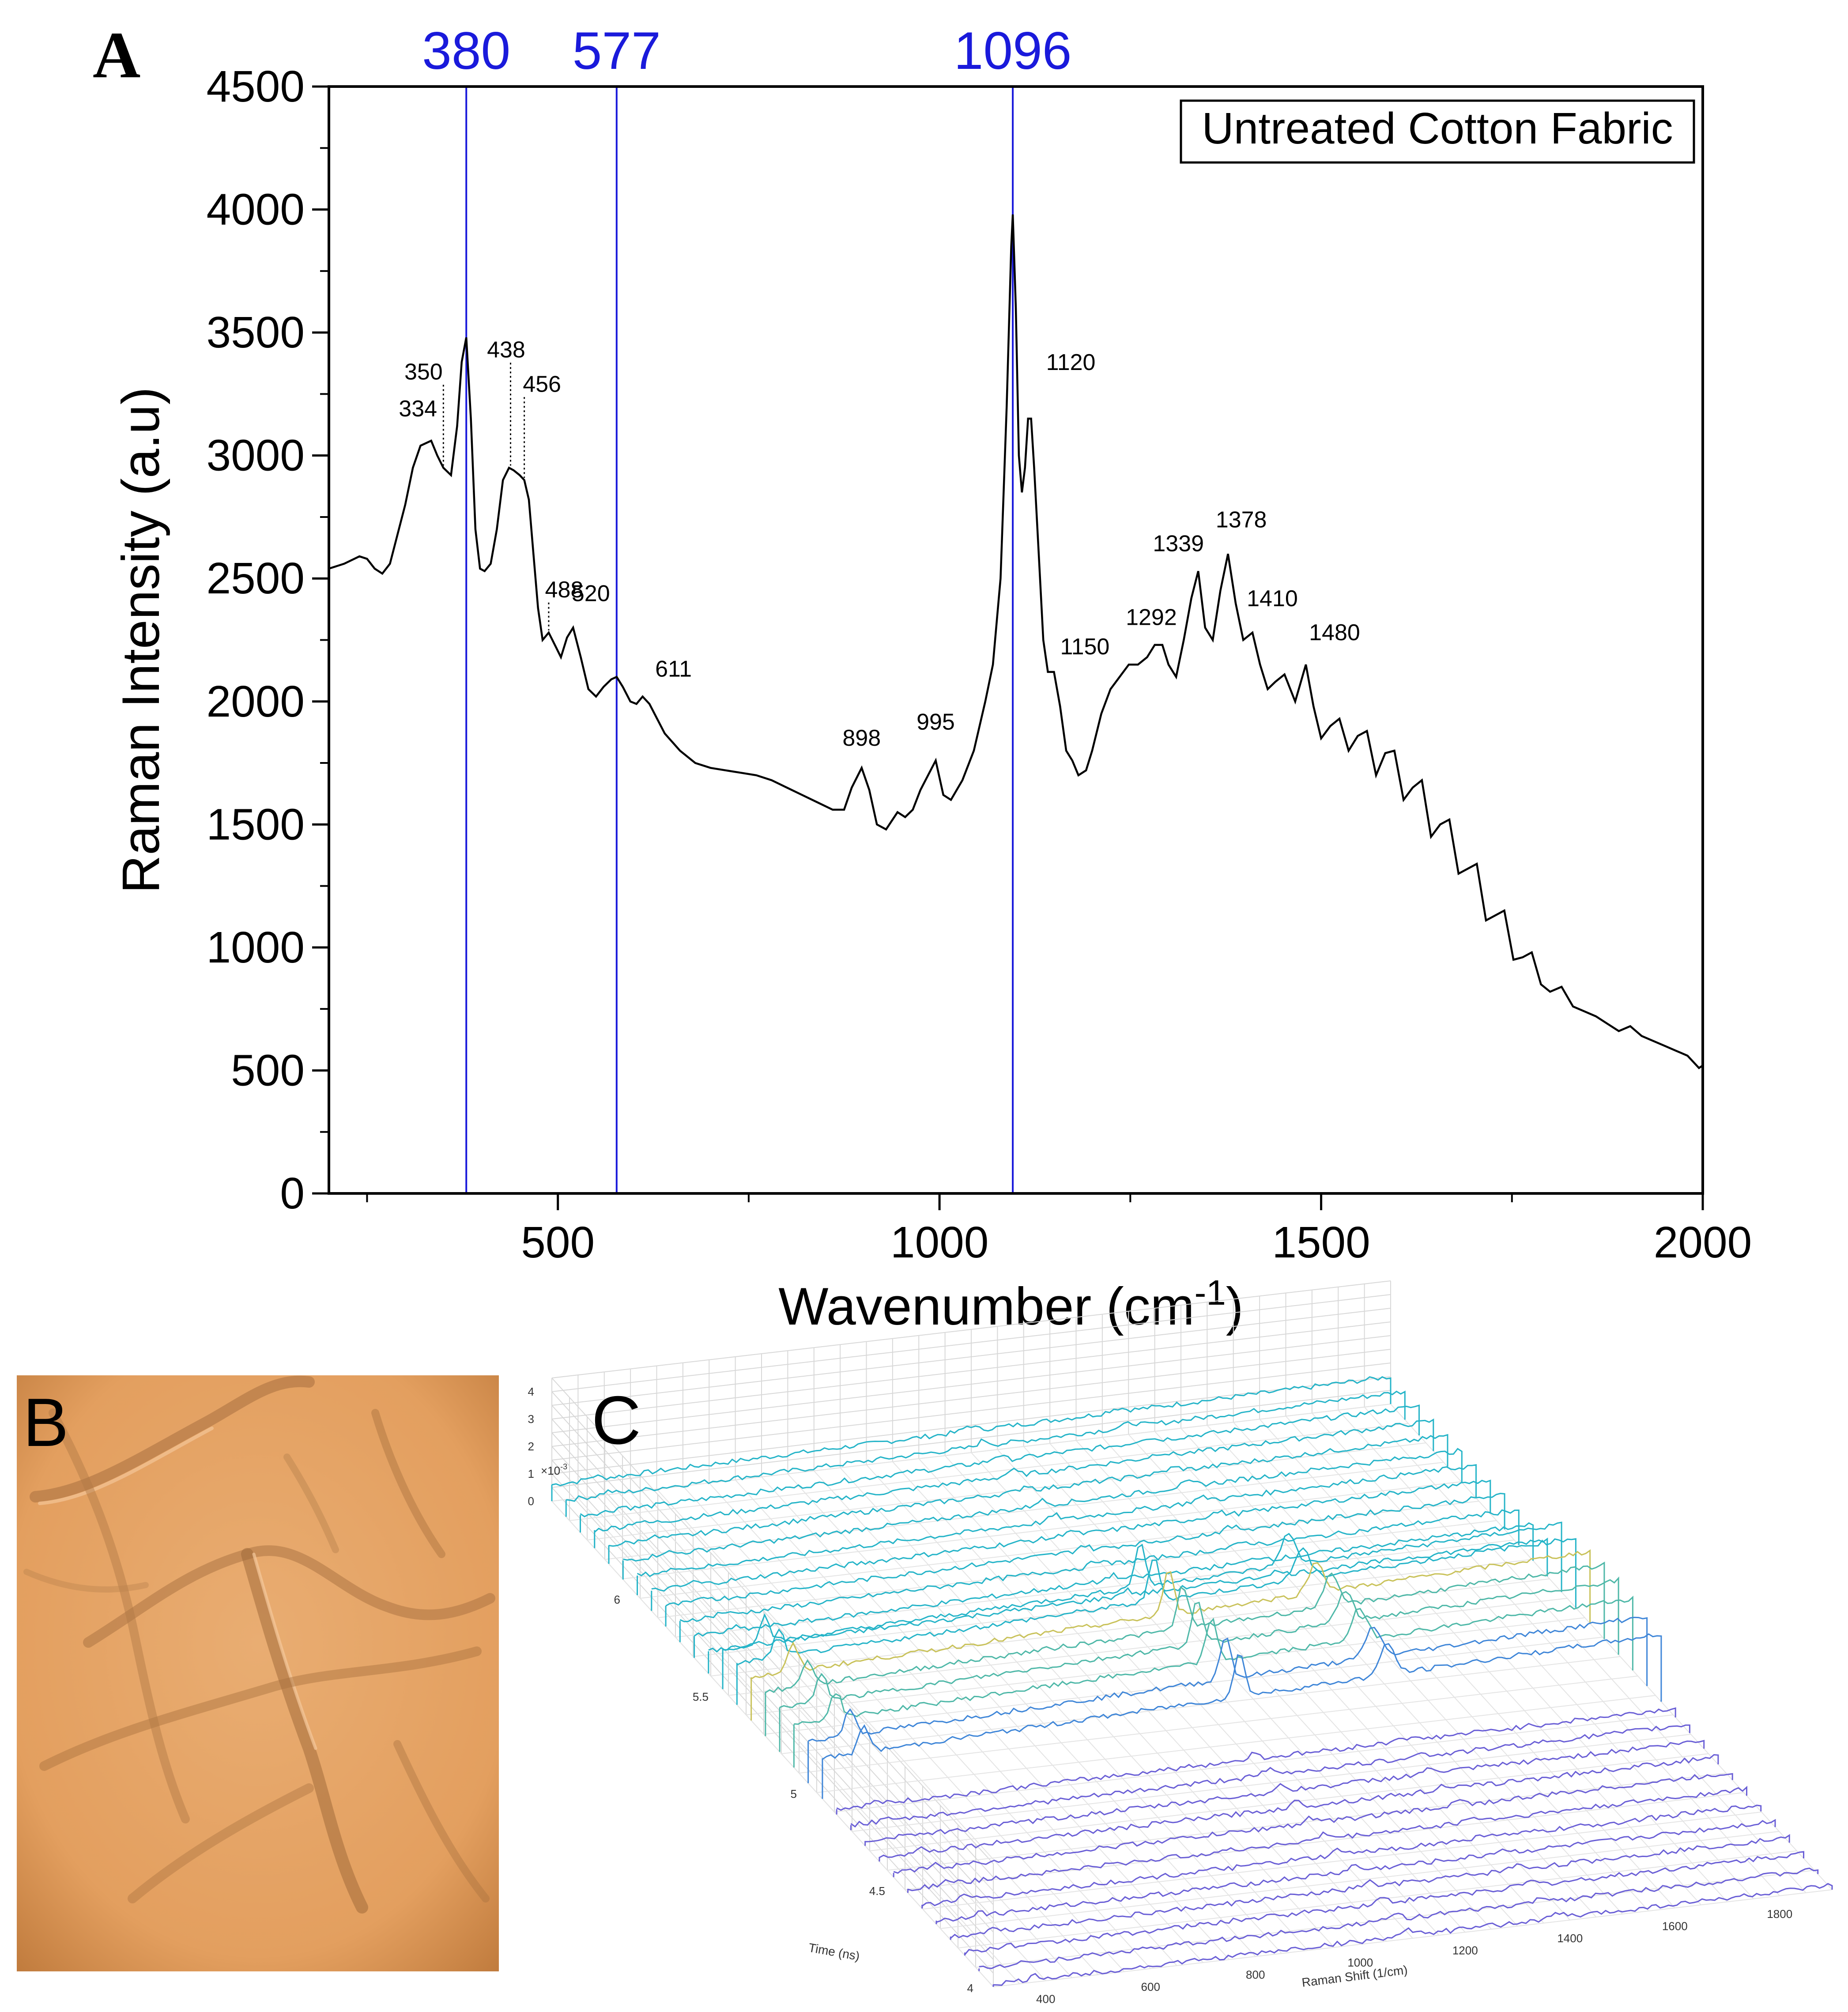 This screenshot has height=2012, width=1848. I want to click on peak-label: 1480, so click(1334, 633).